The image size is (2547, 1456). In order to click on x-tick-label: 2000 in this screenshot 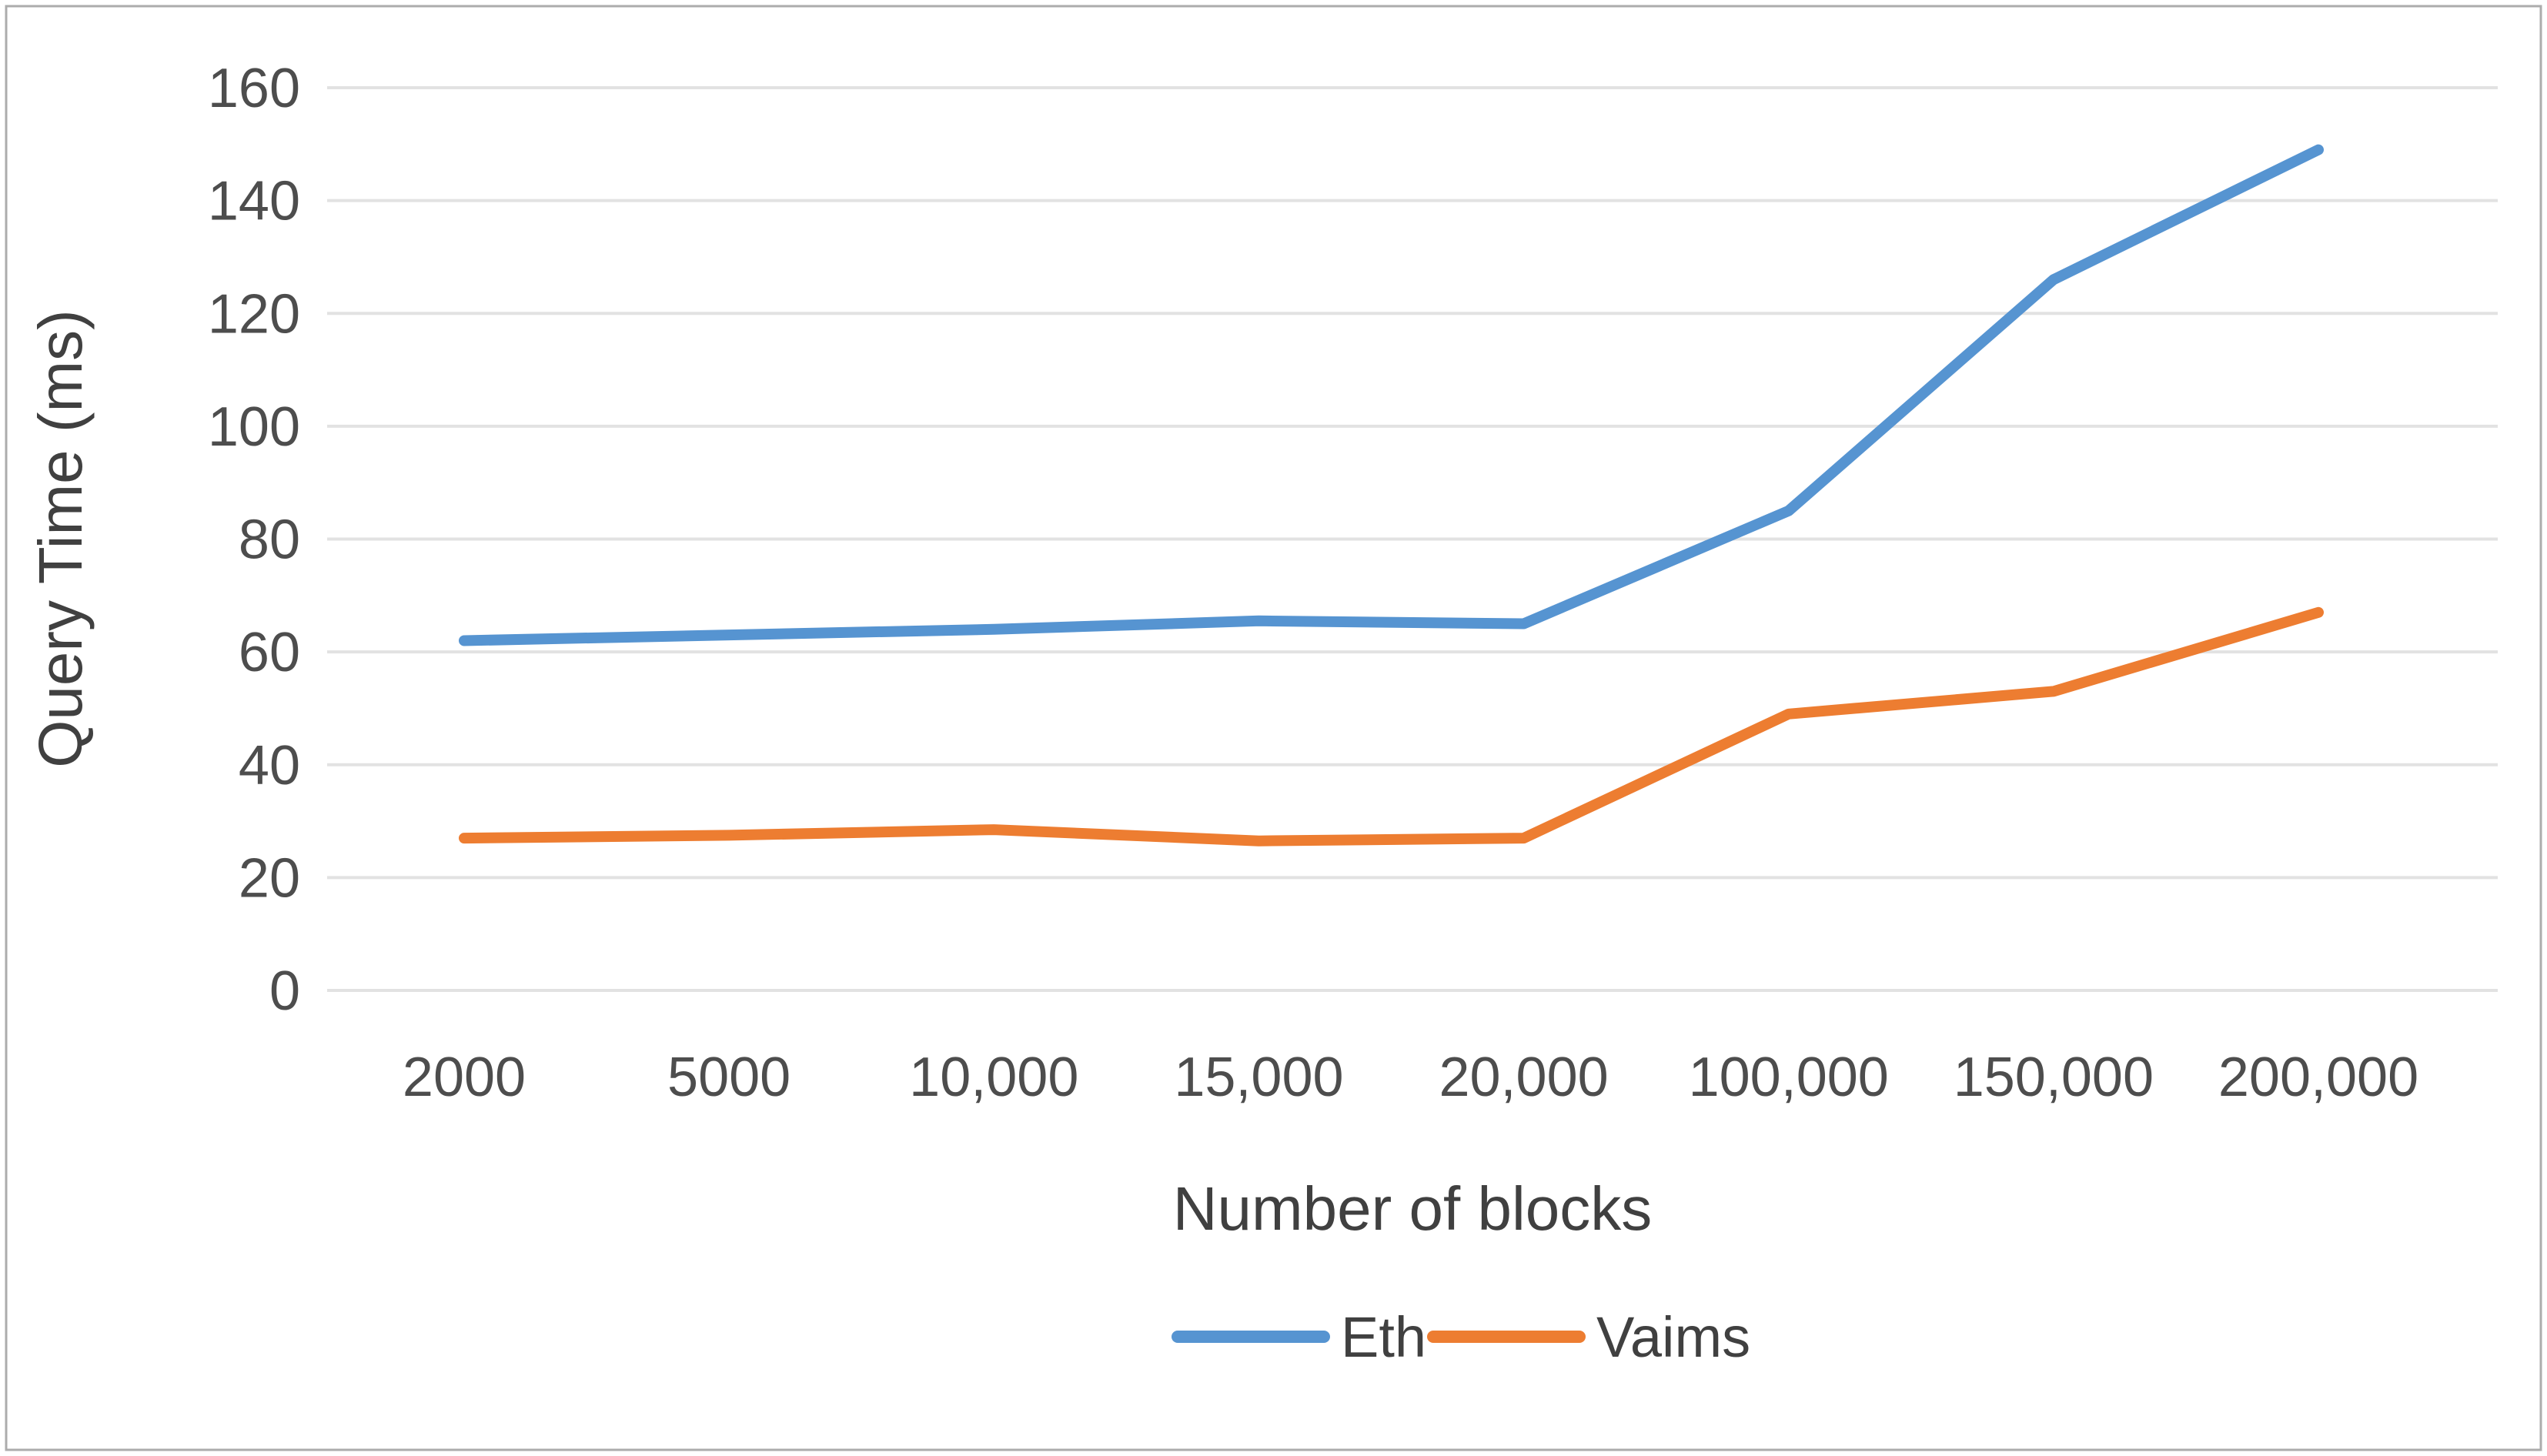, I will do `click(464, 1077)`.